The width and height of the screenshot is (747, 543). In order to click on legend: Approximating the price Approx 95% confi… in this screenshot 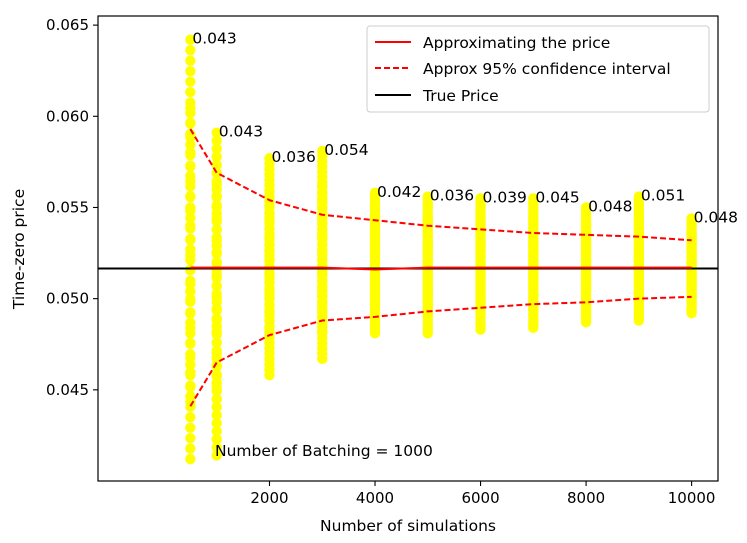, I will do `click(538, 69)`.